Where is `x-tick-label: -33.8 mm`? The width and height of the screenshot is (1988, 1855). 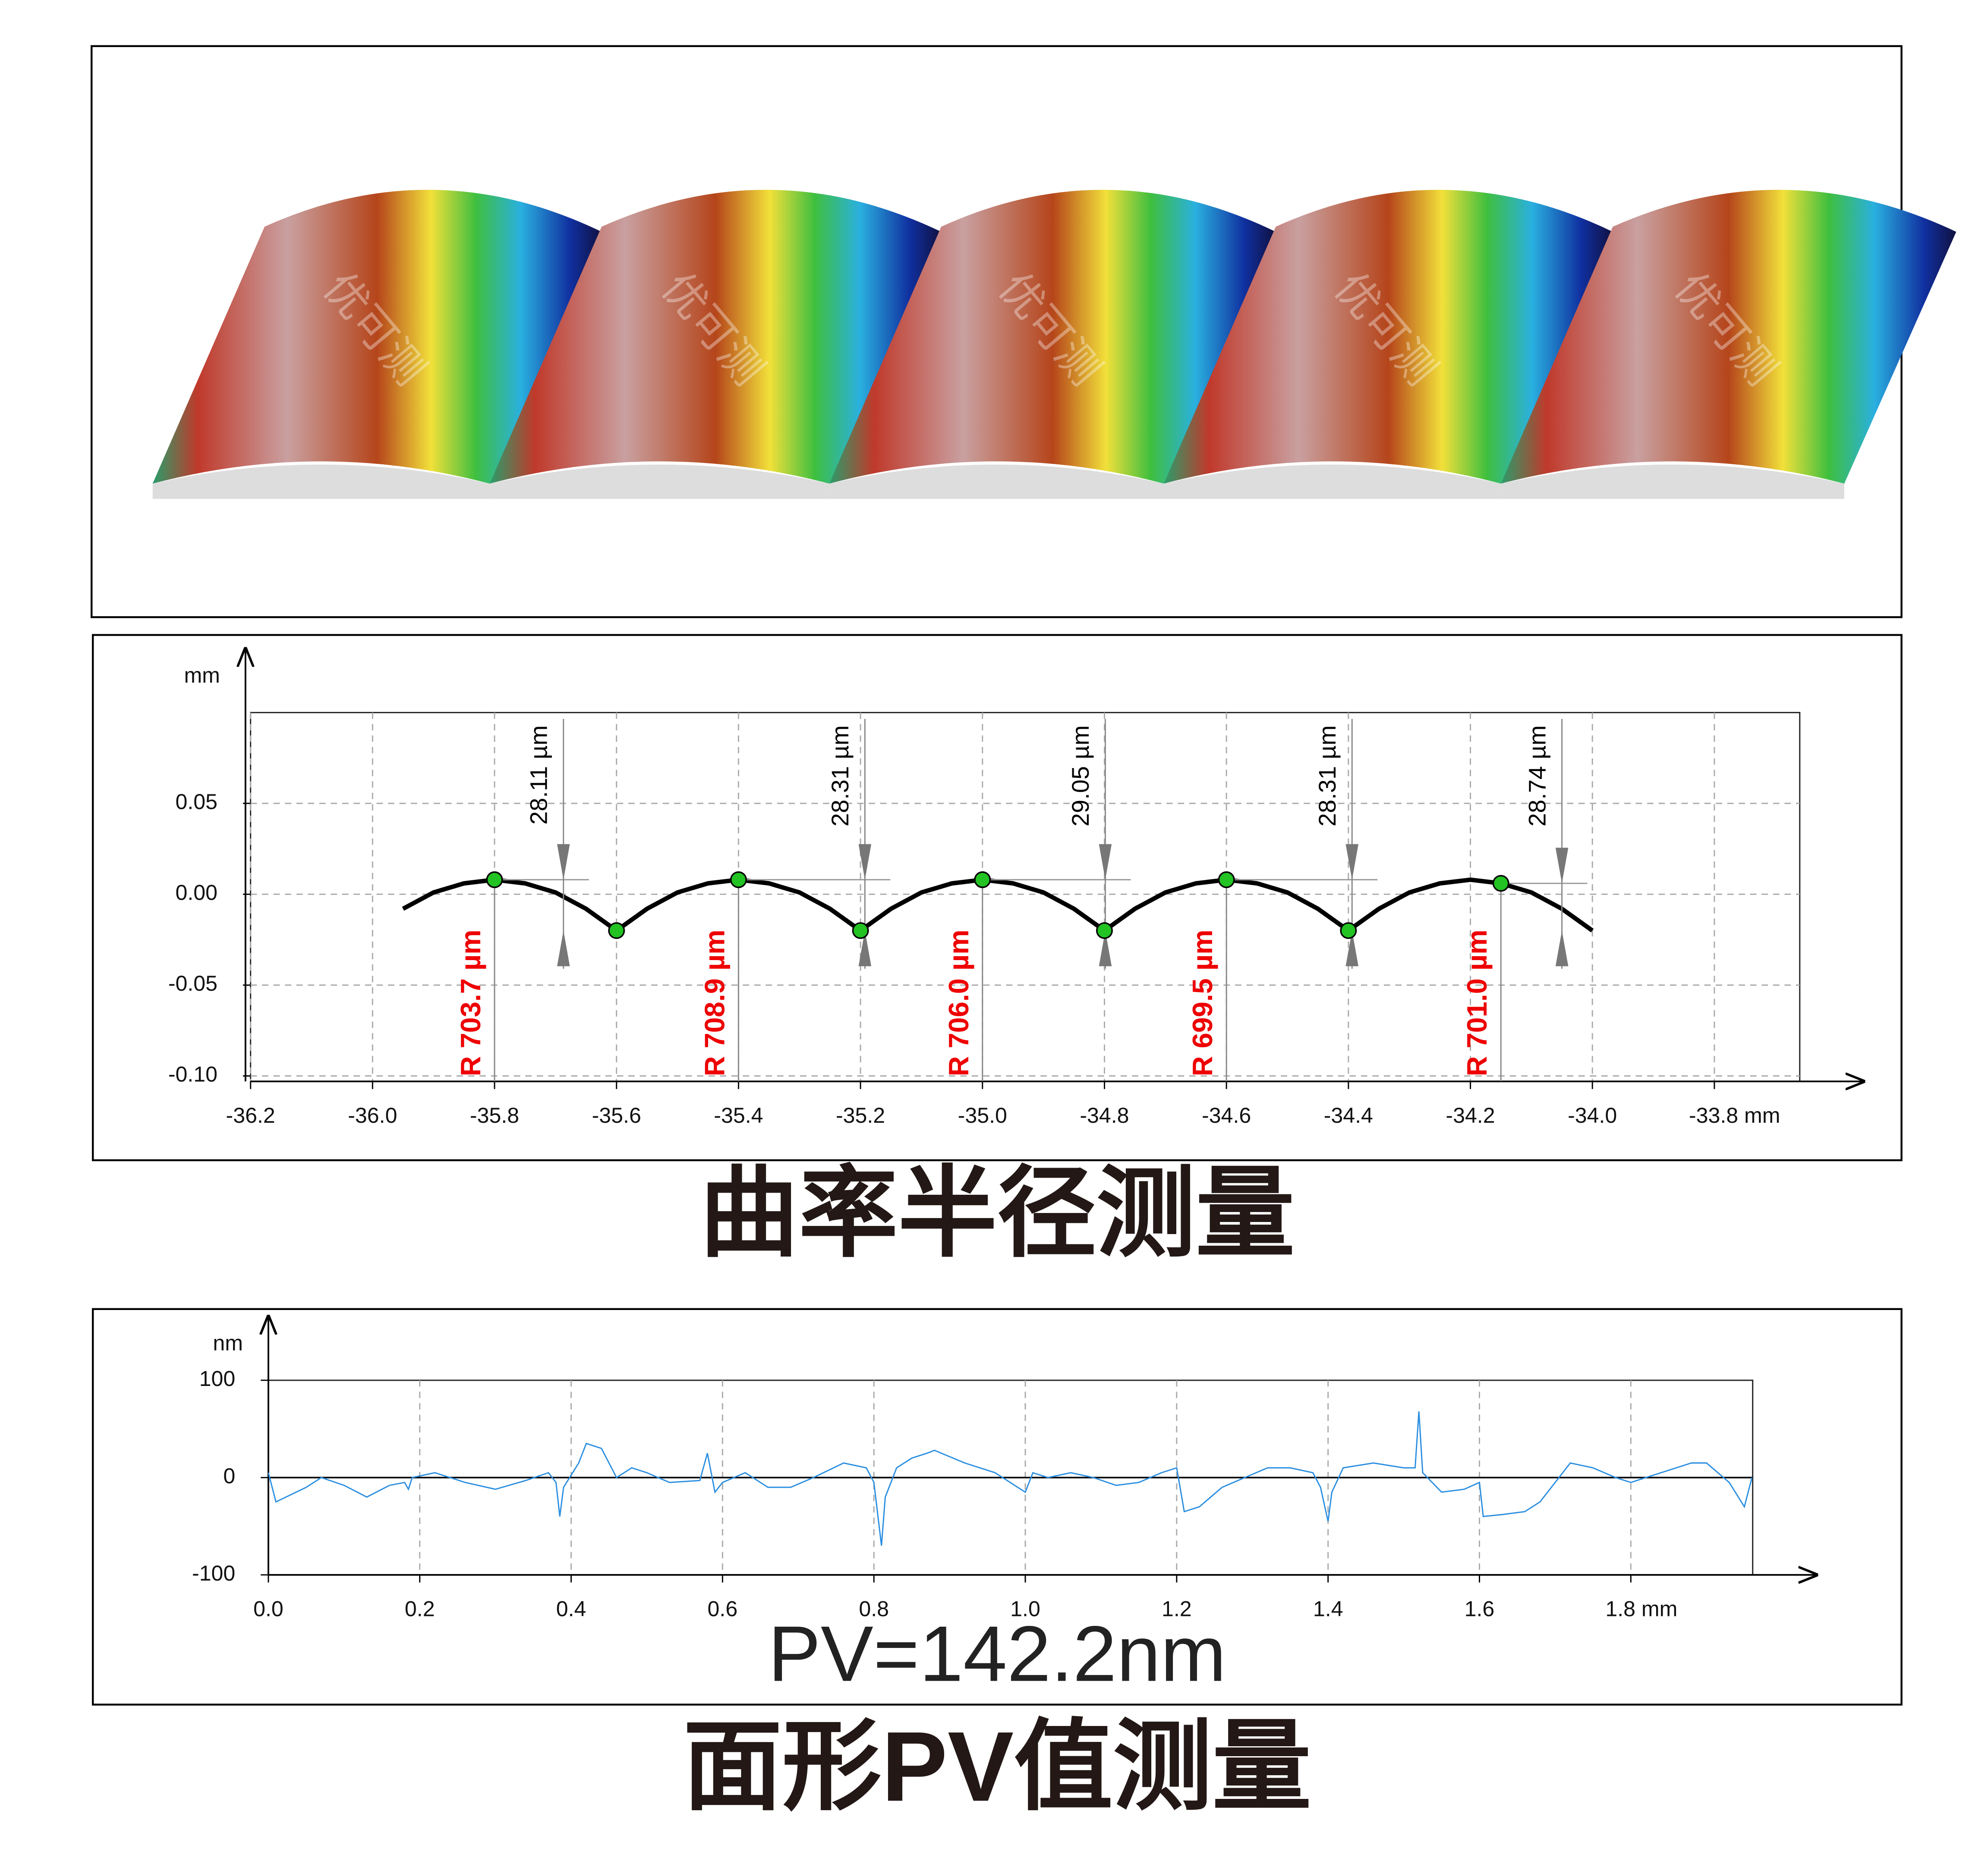 x-tick-label: -33.8 mm is located at coordinates (1734, 1115).